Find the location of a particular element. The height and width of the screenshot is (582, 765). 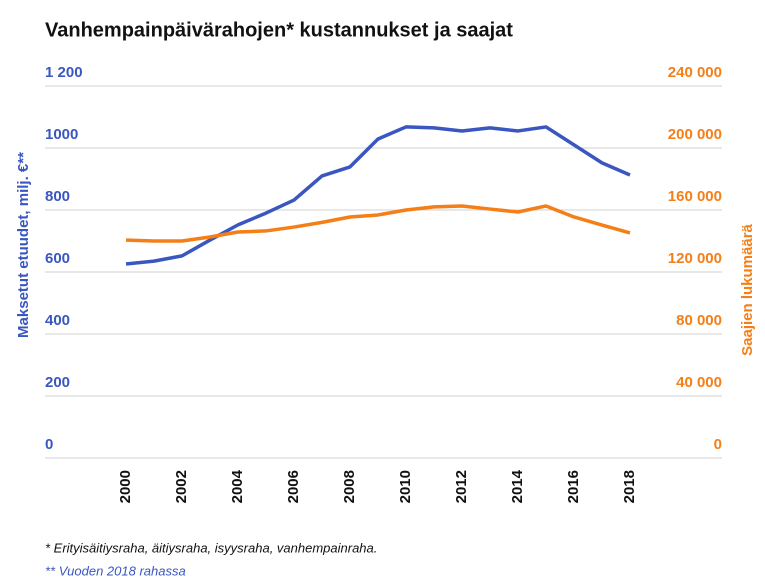

data-line is located at coordinates (378, 223).